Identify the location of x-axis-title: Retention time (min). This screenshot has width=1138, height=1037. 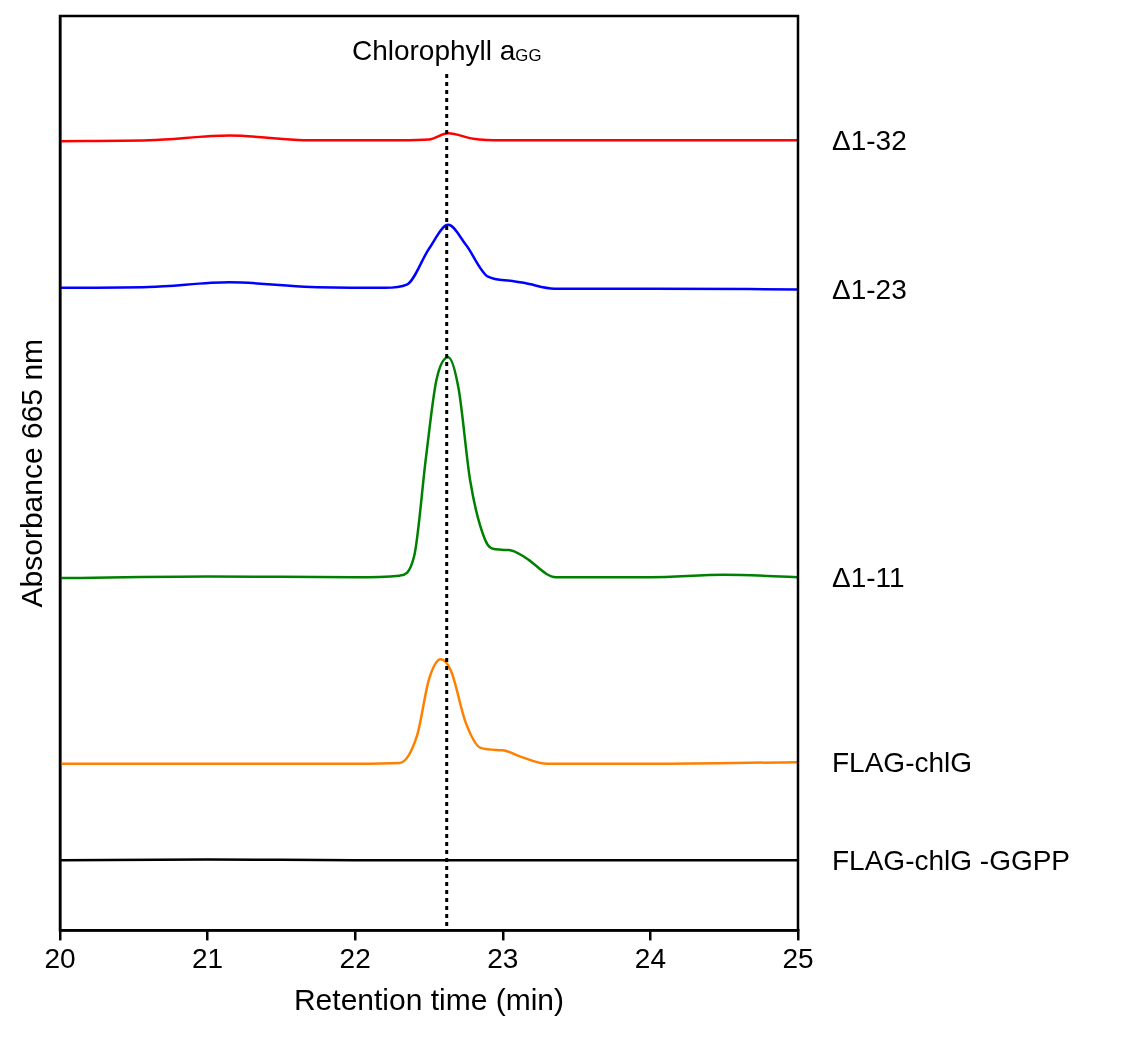
(429, 1000).